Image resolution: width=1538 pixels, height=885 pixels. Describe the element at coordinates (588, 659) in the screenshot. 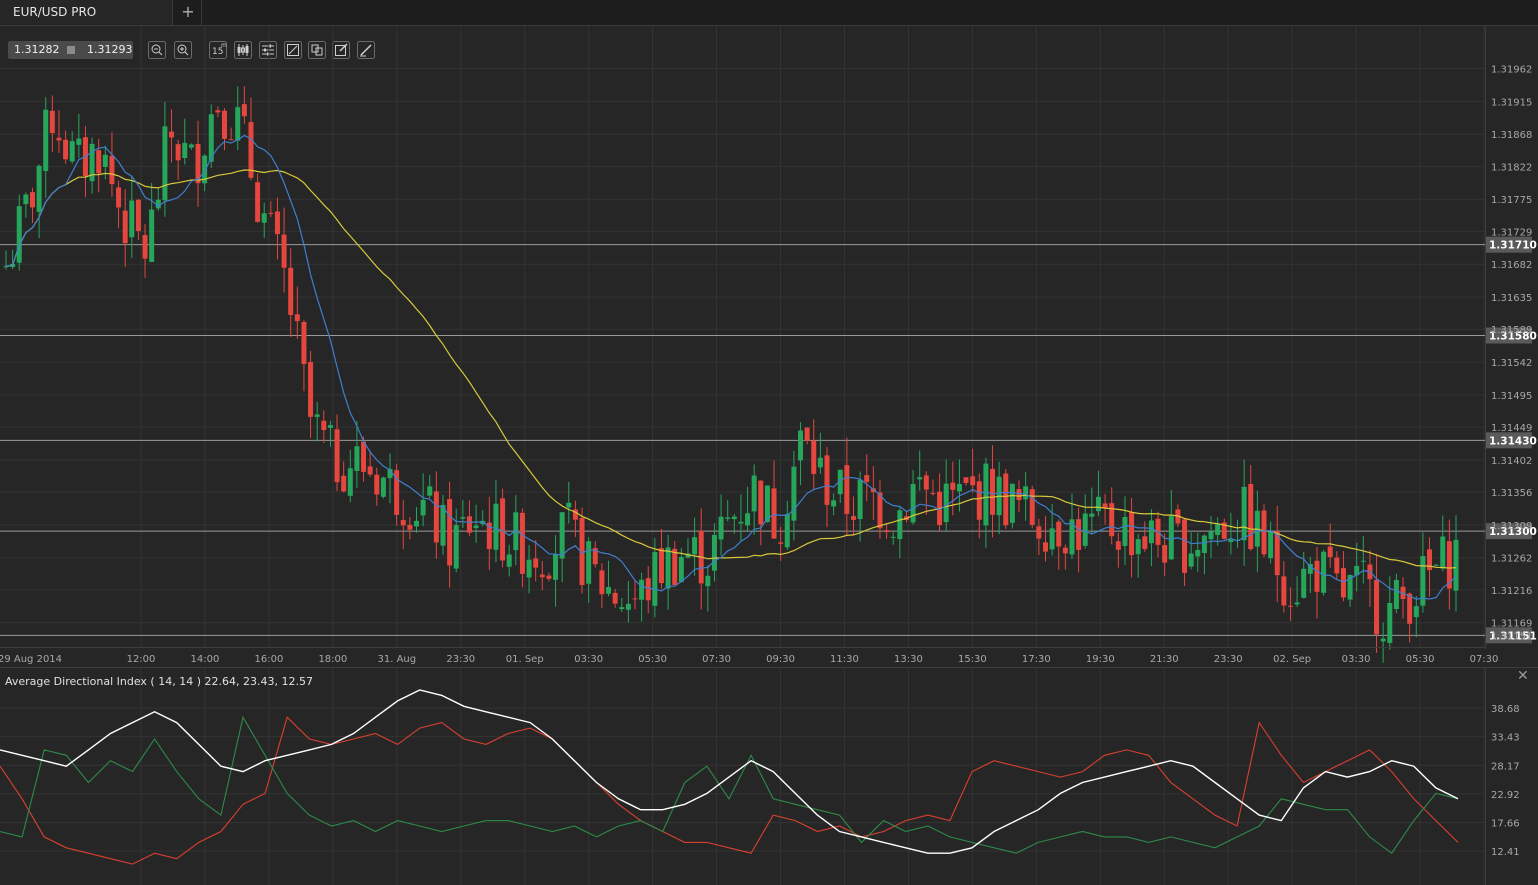

I see `x-tick-label: 03:30` at that location.